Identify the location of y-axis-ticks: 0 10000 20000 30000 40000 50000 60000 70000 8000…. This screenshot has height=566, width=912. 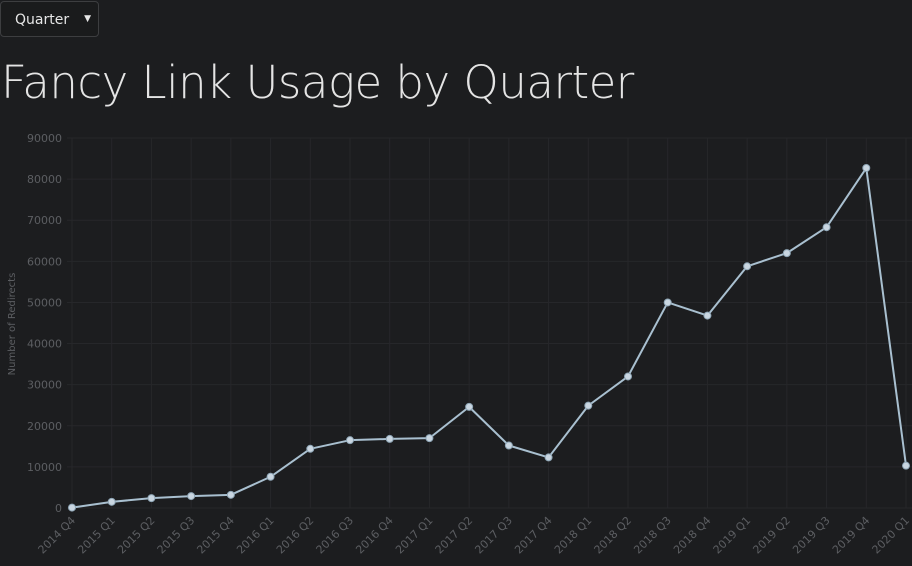
(44, 323).